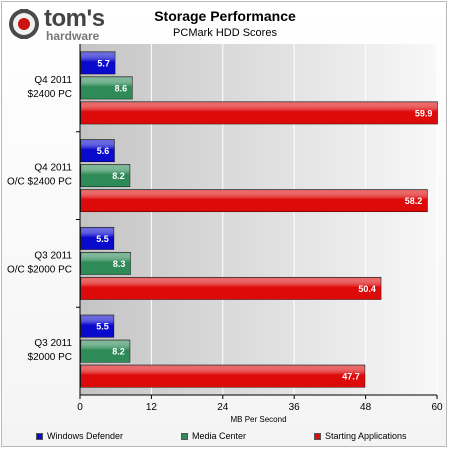  I want to click on bar-value-label: 47.7, so click(351, 377).